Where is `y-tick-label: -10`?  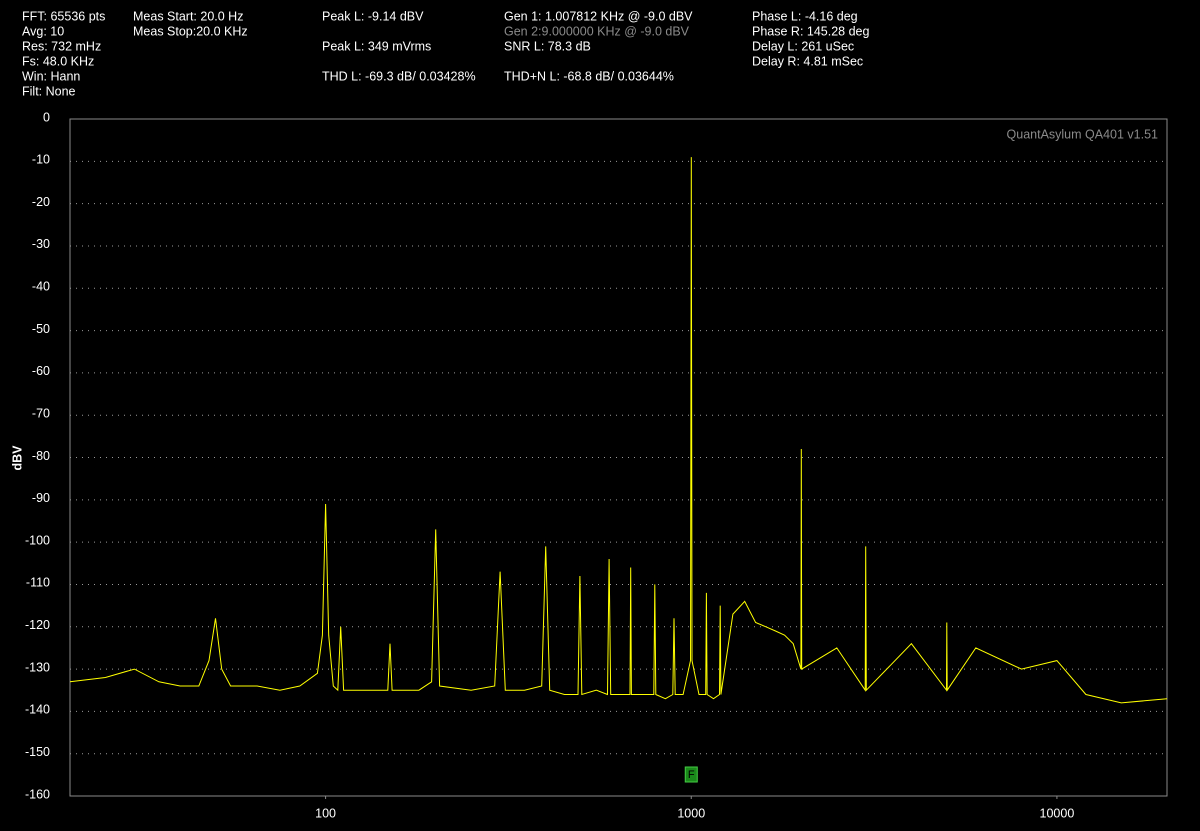 y-tick-label: -10 is located at coordinates (41, 160).